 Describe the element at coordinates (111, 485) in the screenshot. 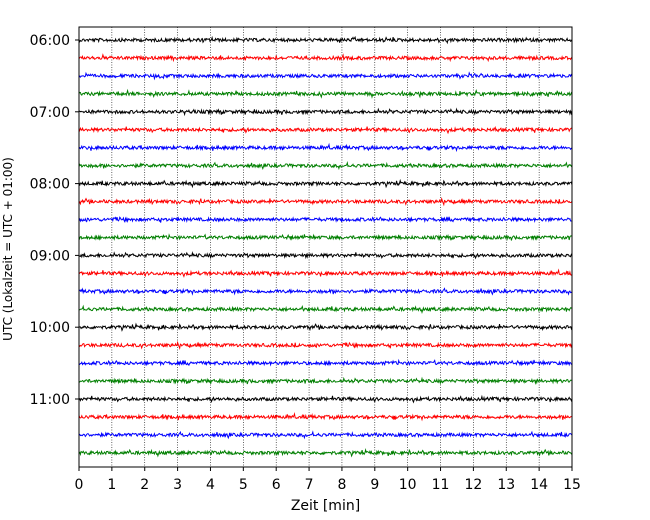

I see `x-tick-label: 1` at that location.